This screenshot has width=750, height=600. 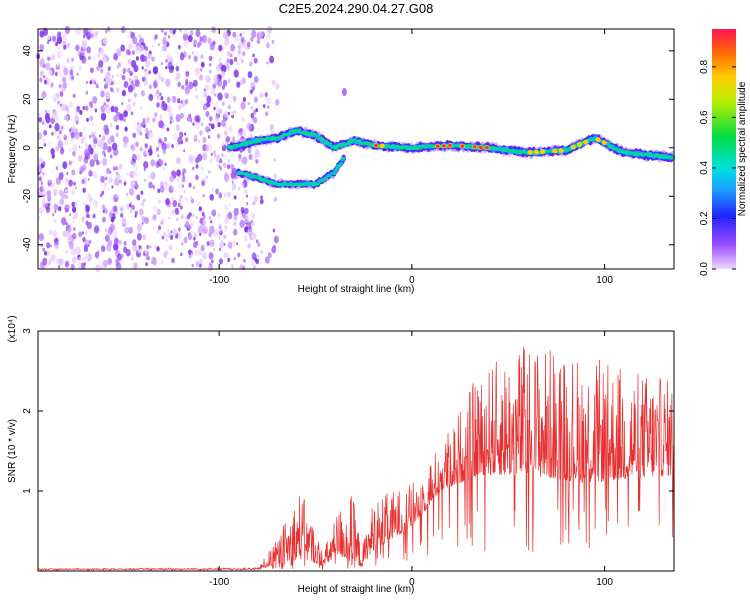 I want to click on y-tick-label: 0, so click(x=27, y=148).